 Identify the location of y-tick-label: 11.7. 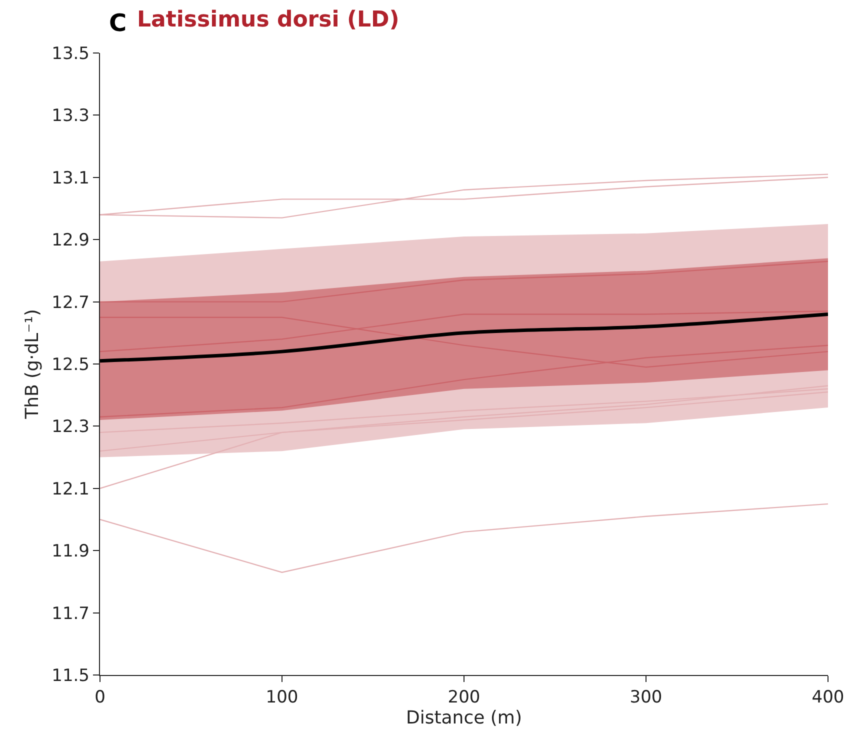
(71, 614).